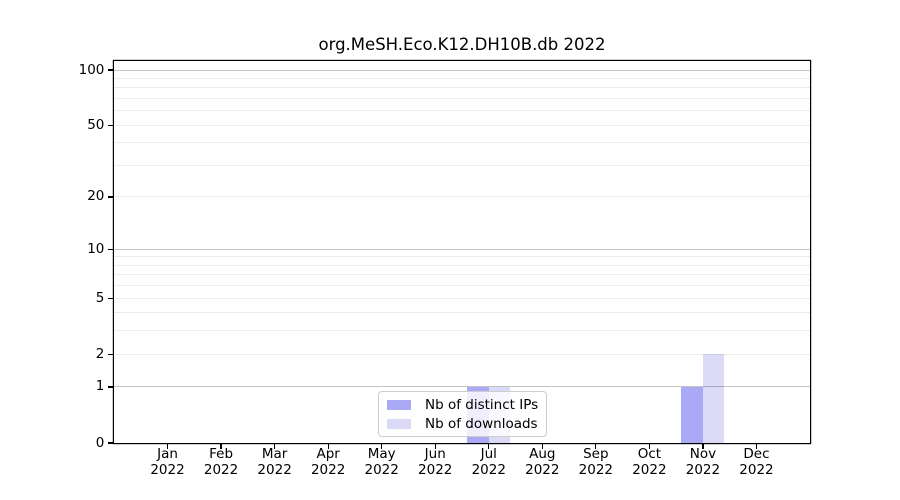 The width and height of the screenshot is (900, 500). I want to click on x-tick-year-feb: 2022, so click(221, 469).